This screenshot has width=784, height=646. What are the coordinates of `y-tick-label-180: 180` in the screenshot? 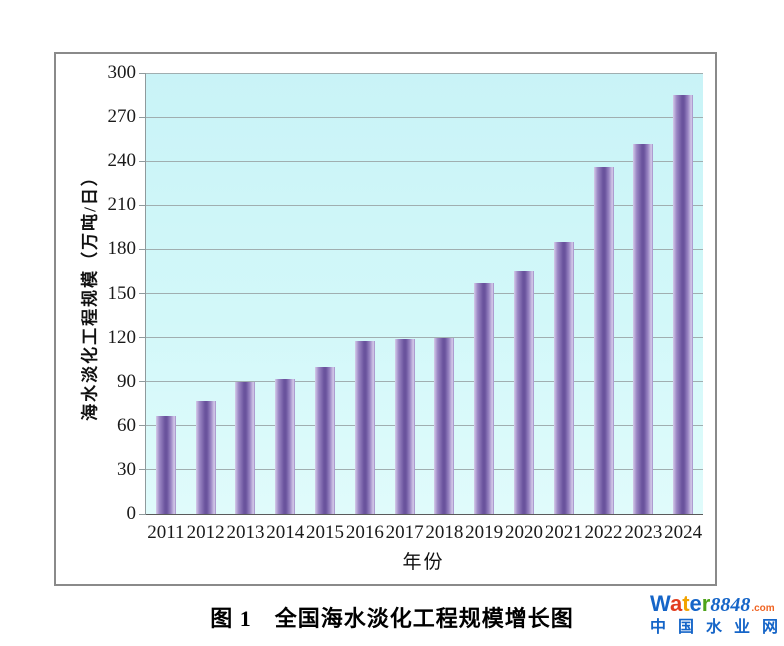 It's located at (122, 249).